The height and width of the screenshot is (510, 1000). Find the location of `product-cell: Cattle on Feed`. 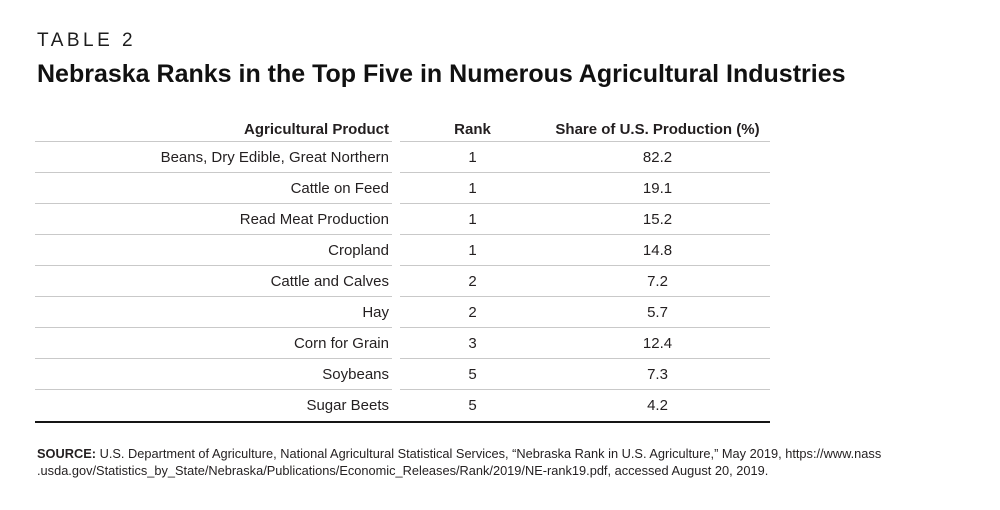

product-cell: Cattle on Feed is located at coordinates (213, 188).